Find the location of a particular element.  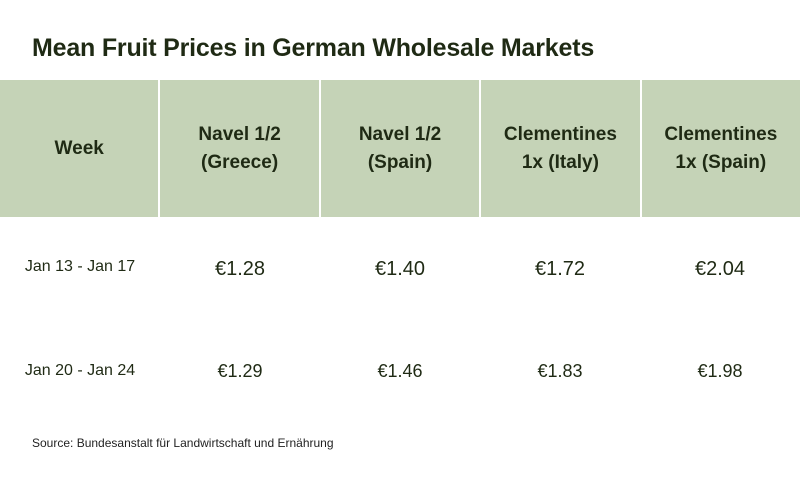

price-cell: €1.40 is located at coordinates (400, 268).